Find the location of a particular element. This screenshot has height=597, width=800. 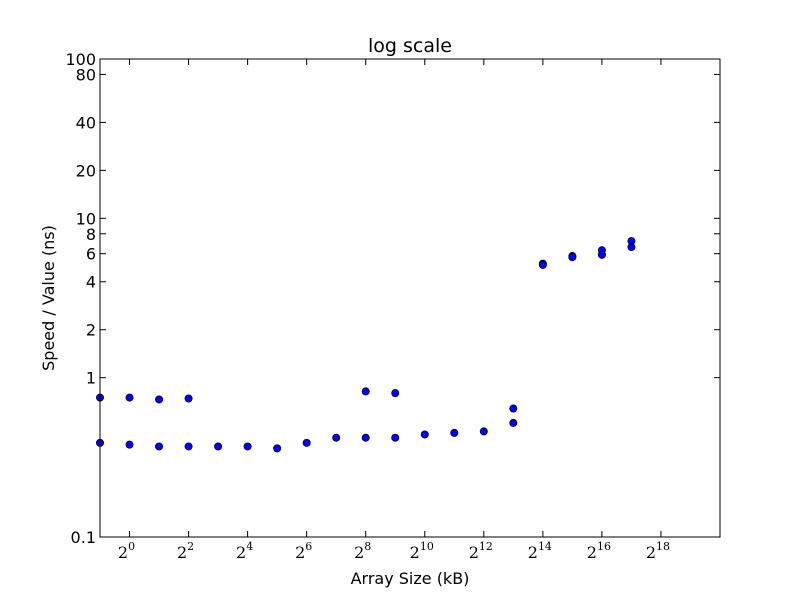

y-axis-label: Speed / Value (ns) is located at coordinates (48, 298).